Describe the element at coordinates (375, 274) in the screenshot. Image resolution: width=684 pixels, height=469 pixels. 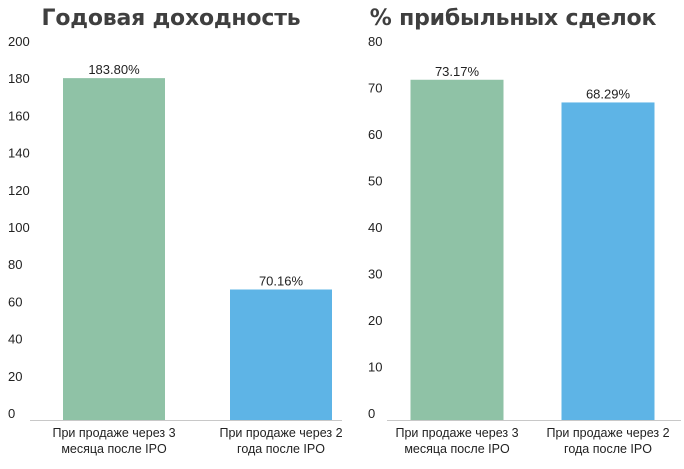
I see `y-tick-label: 30` at that location.